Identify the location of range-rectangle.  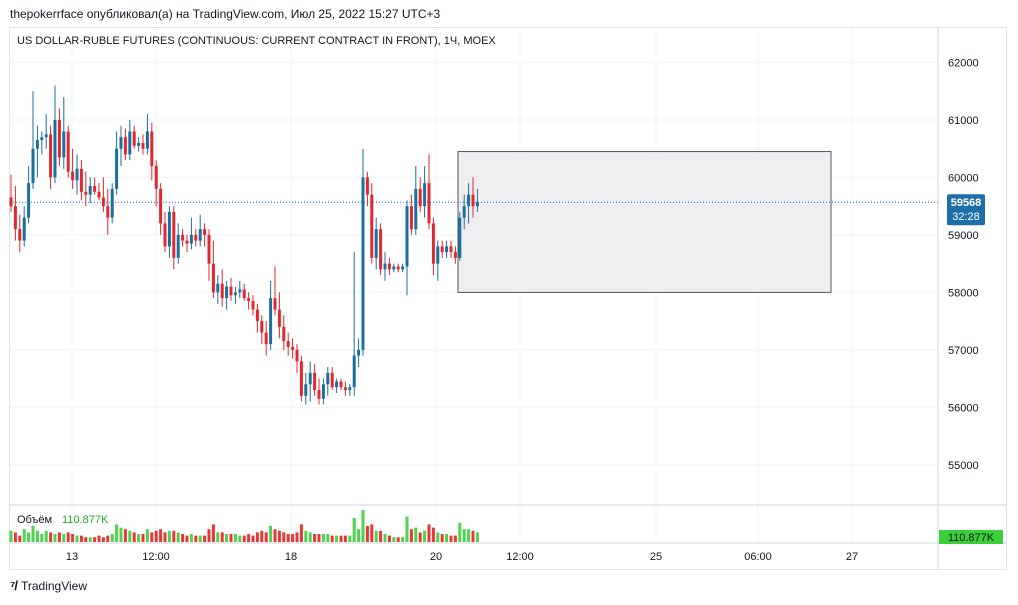
(644, 222).